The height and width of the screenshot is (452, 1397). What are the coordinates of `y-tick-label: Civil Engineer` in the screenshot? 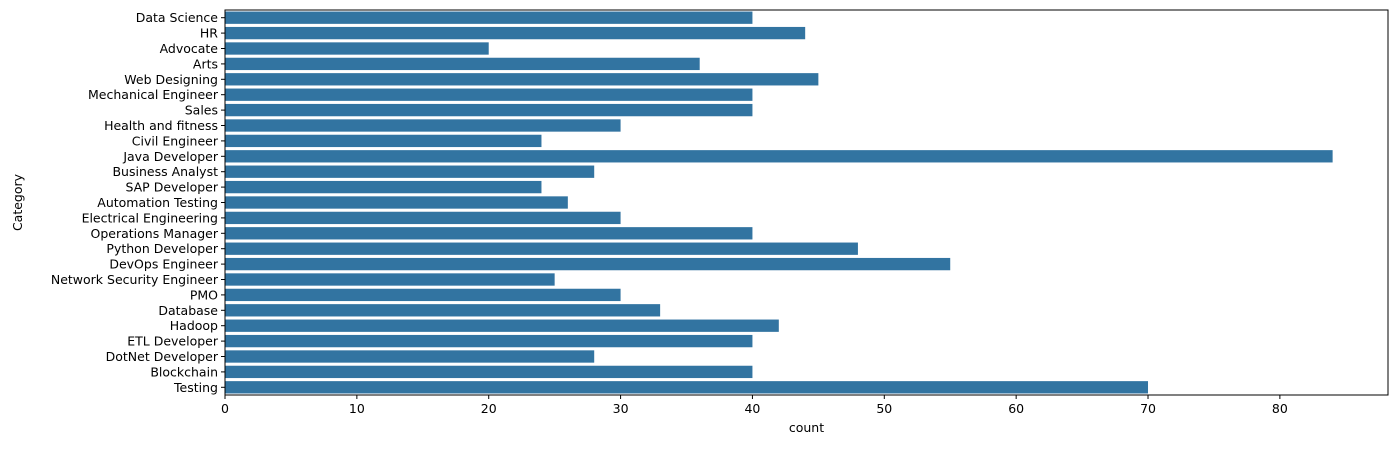 It's located at (175, 140).